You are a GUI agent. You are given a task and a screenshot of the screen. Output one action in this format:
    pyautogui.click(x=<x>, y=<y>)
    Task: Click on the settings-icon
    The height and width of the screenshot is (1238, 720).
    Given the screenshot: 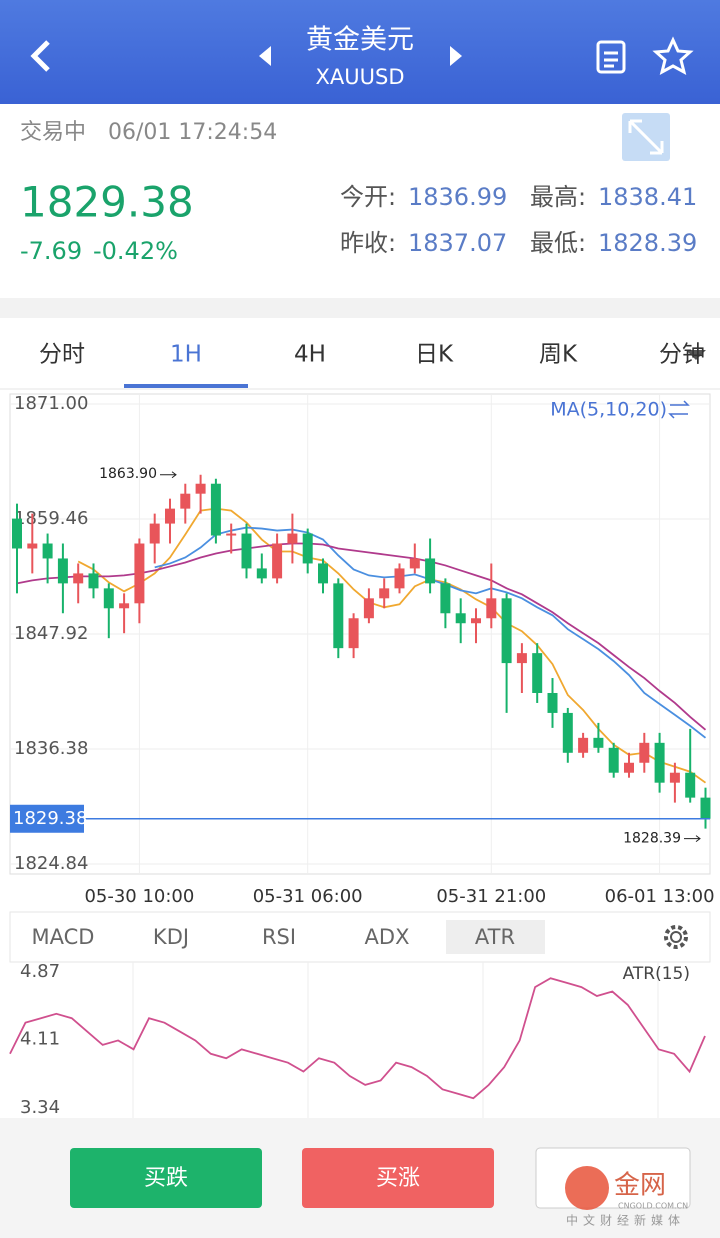 What is the action you would take?
    pyautogui.click(x=676, y=937)
    